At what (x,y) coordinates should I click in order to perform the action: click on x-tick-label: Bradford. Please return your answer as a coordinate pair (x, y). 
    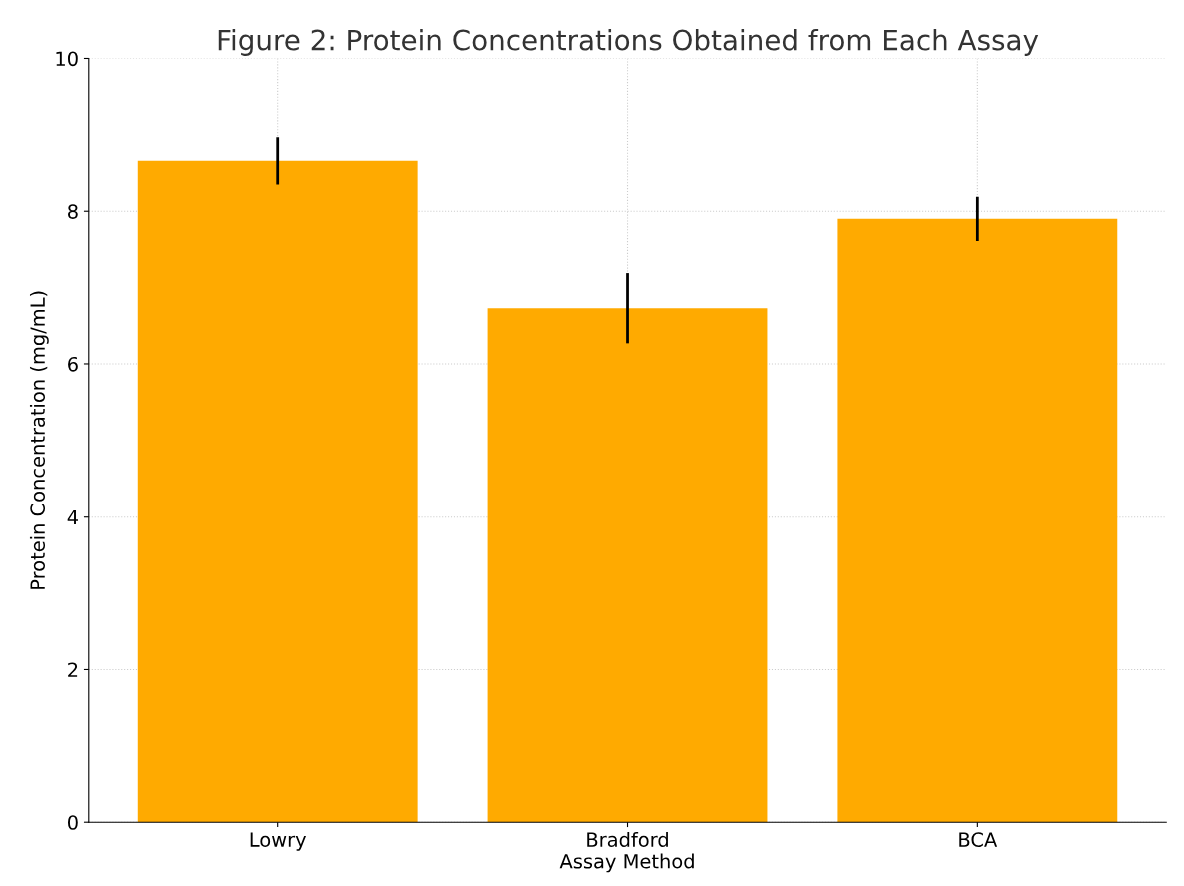
    Looking at the image, I should click on (627, 839).